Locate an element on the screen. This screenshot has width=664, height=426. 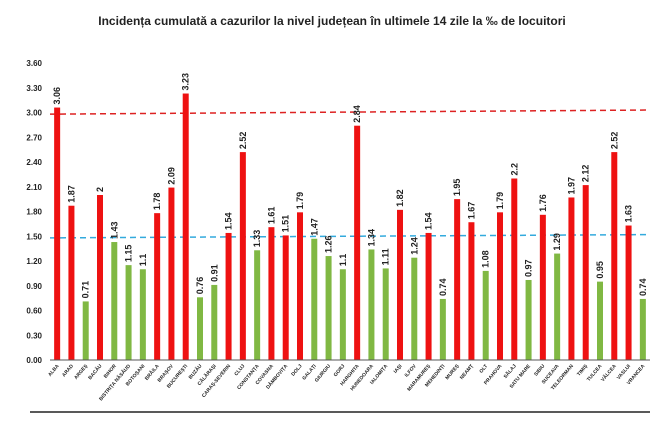
value-label: 1.34 is located at coordinates (371, 238).